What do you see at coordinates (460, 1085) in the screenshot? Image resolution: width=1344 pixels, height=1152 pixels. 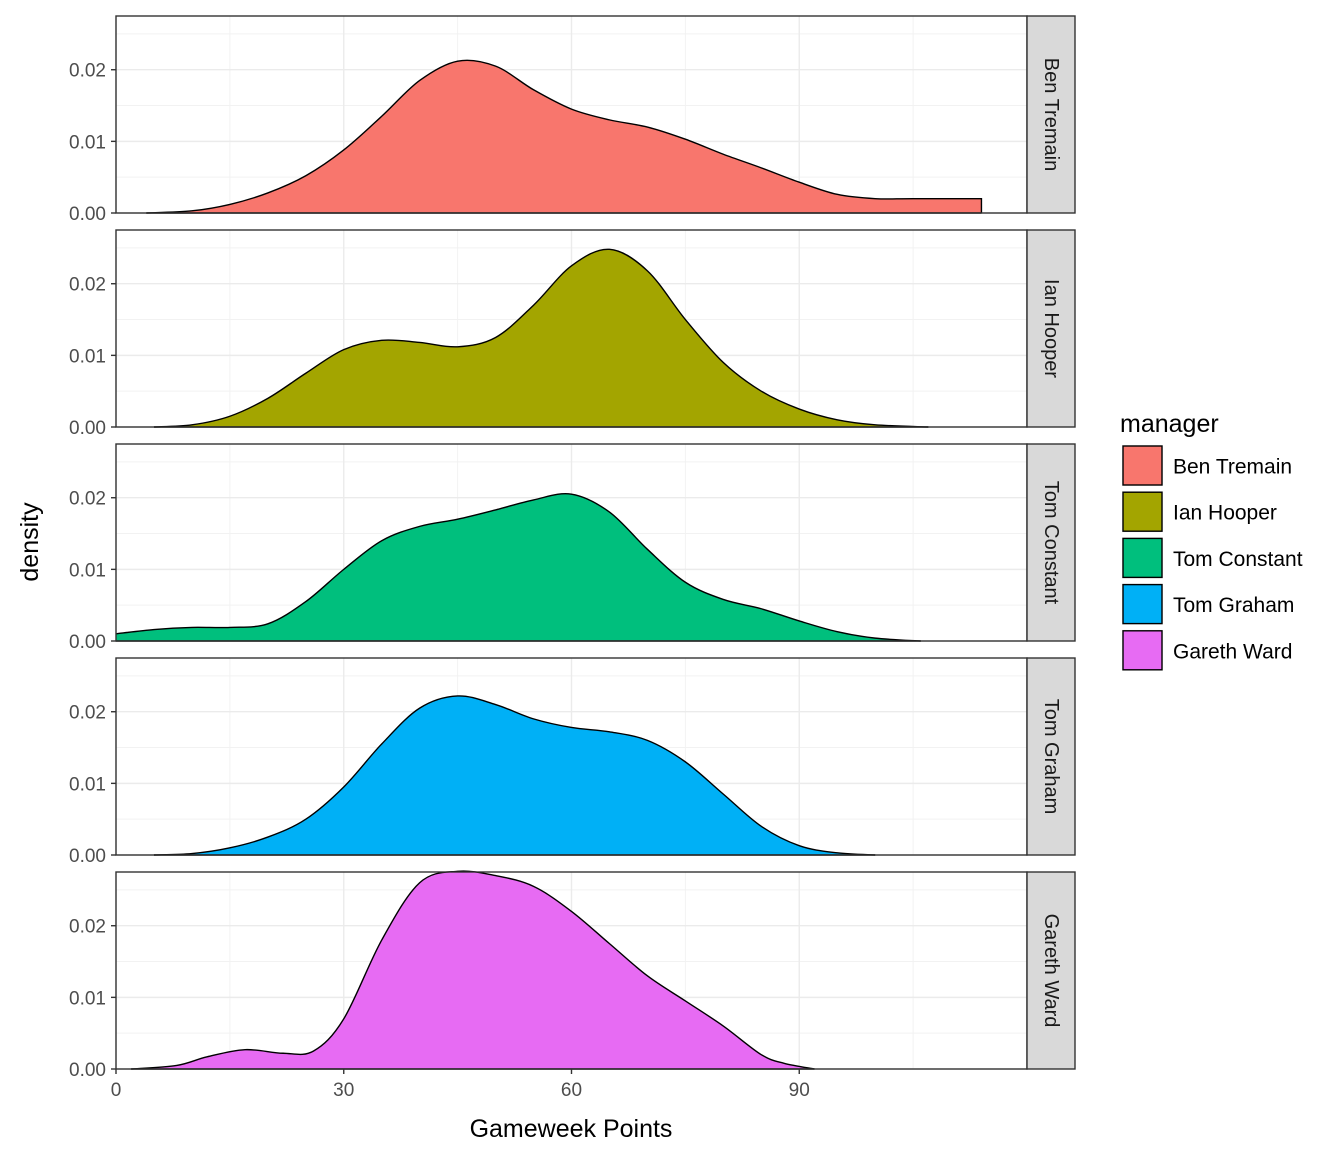 I see `x-axis: 0 30 60 90` at bounding box center [460, 1085].